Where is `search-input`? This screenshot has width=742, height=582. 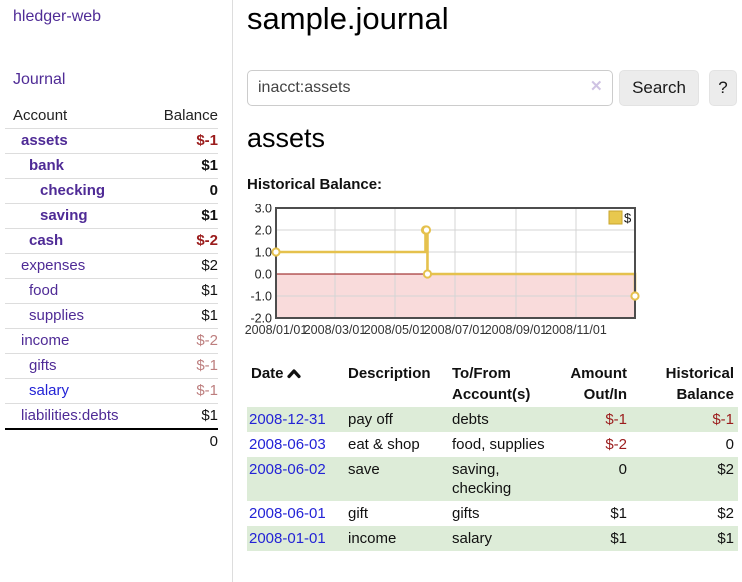 search-input is located at coordinates (430, 88).